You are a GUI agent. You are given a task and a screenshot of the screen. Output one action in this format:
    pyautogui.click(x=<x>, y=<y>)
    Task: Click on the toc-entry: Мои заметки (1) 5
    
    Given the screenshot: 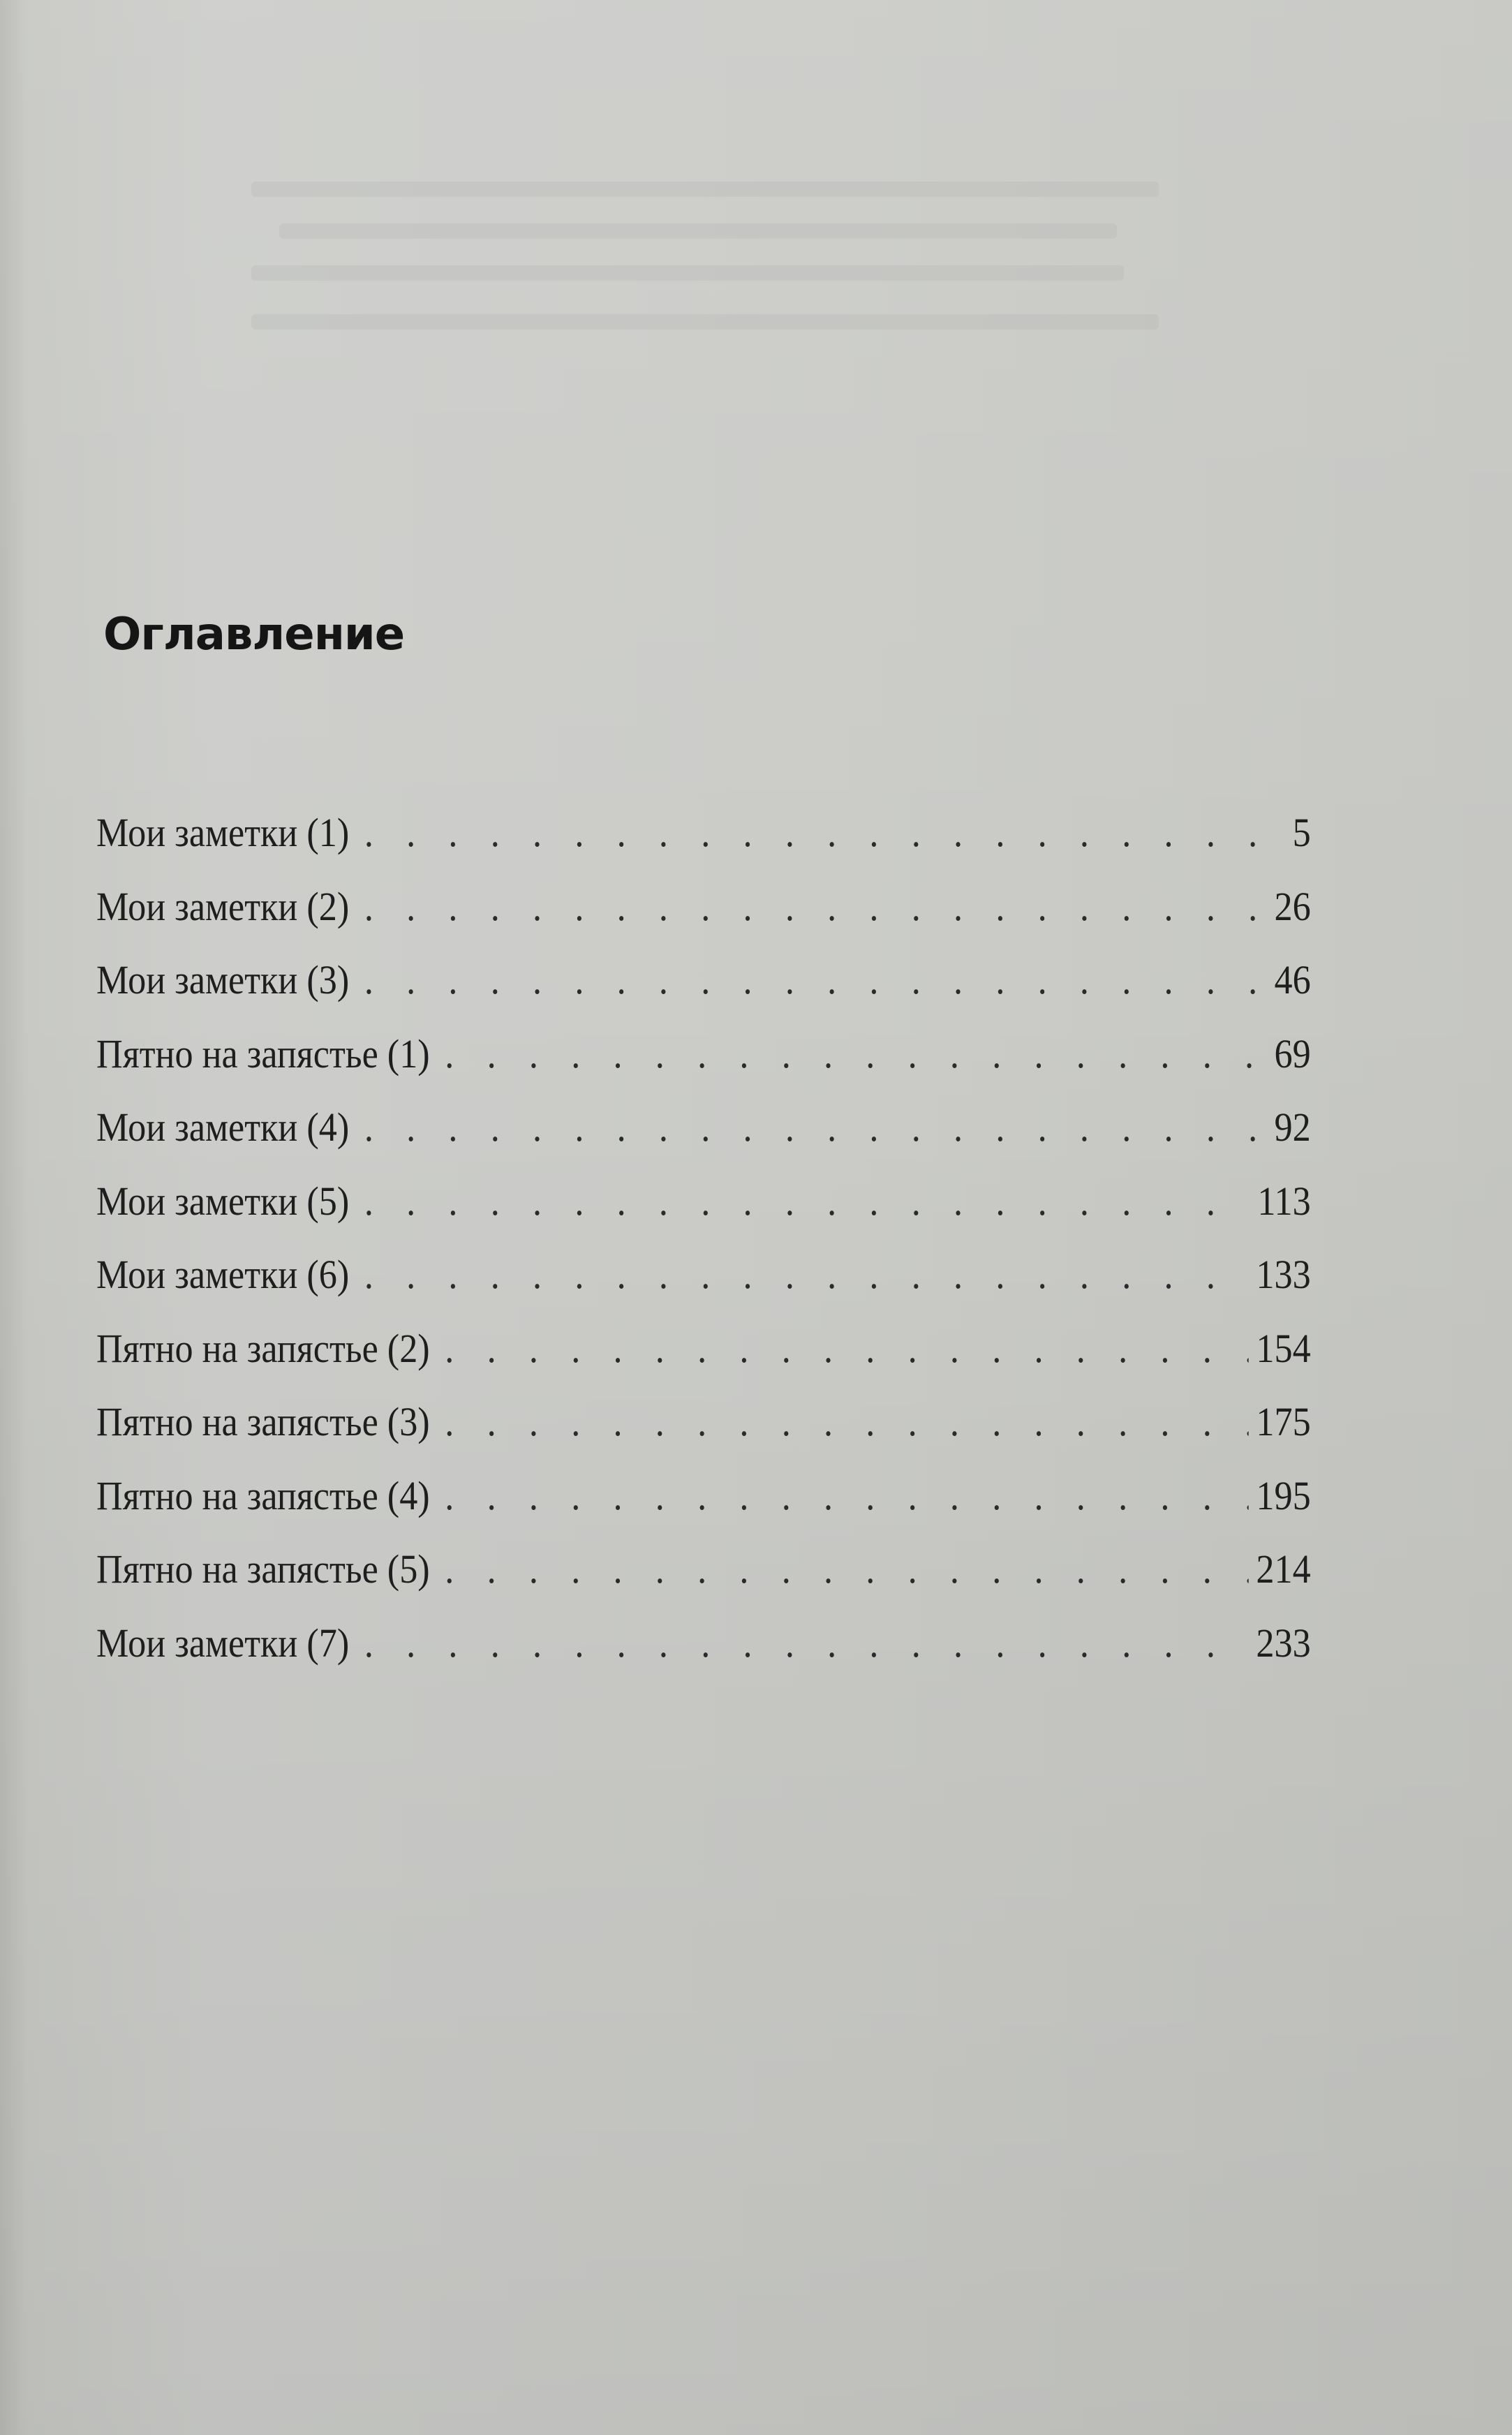 What is the action you would take?
    pyautogui.click(x=703, y=833)
    